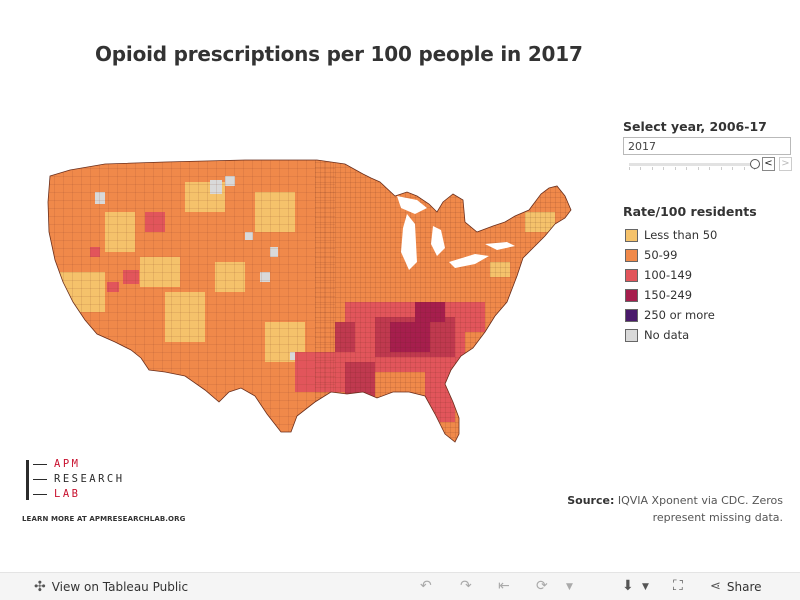 The width and height of the screenshot is (800, 600). I want to click on slider-ticks, so click(692, 168).